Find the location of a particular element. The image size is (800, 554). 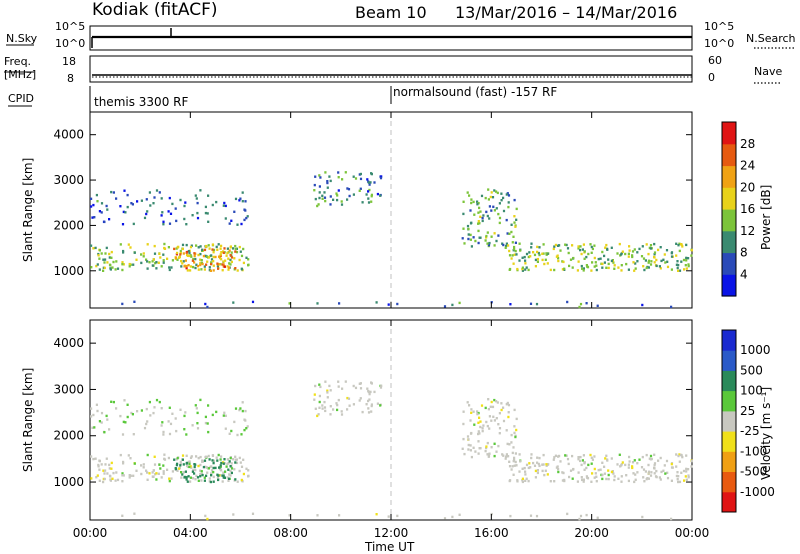

beam-label: Beam 10 is located at coordinates (391, 12).